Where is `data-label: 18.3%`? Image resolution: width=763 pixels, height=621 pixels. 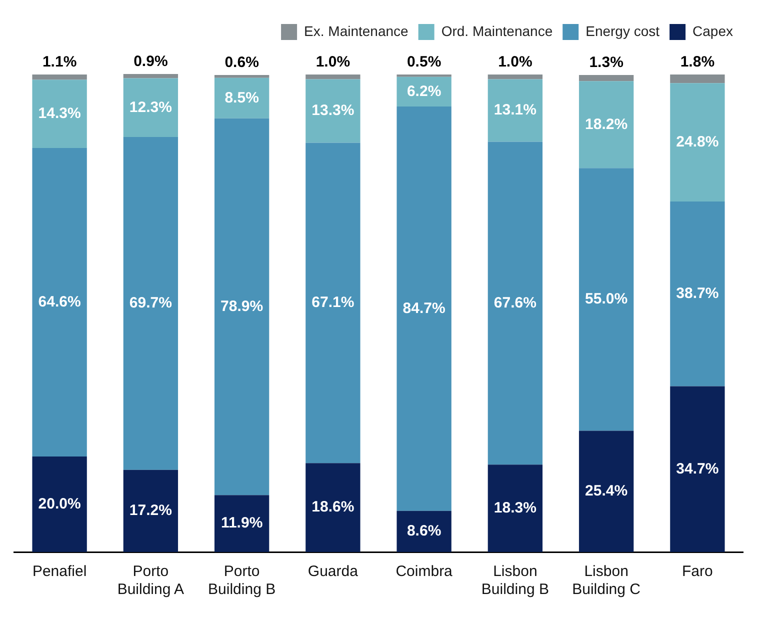 data-label: 18.3% is located at coordinates (515, 507).